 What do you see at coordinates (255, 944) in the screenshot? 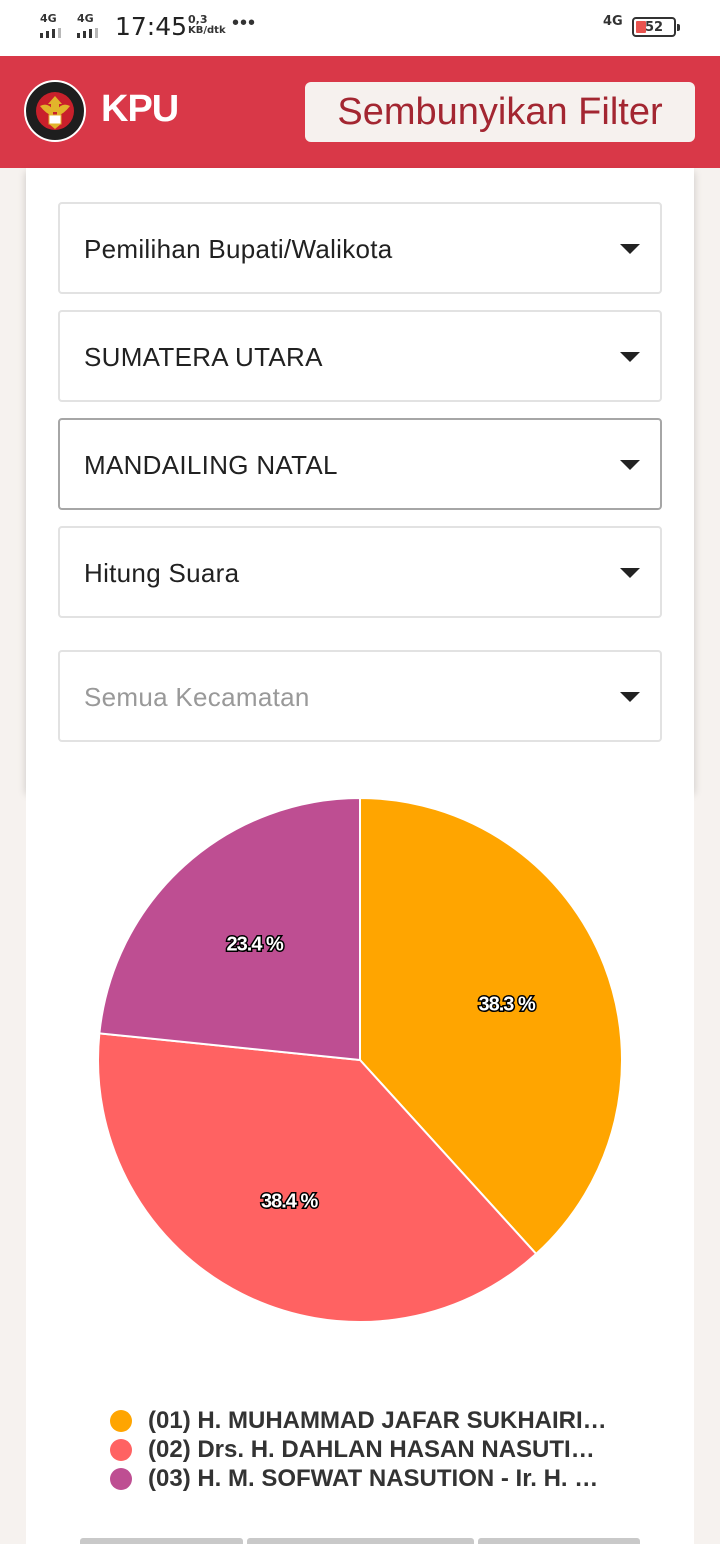
I see `pie-slice-label-3: 23.4 %` at bounding box center [255, 944].